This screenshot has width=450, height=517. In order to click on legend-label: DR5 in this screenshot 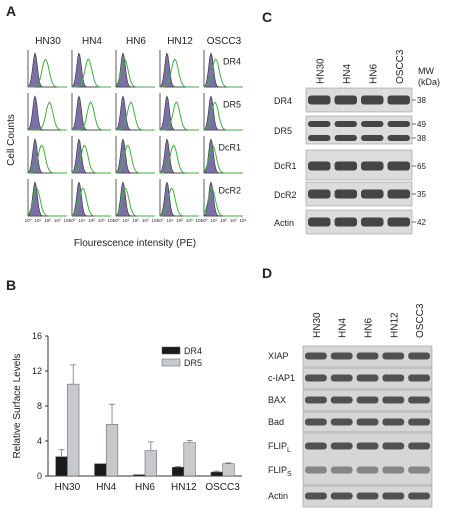, I will do `click(193, 363)`.